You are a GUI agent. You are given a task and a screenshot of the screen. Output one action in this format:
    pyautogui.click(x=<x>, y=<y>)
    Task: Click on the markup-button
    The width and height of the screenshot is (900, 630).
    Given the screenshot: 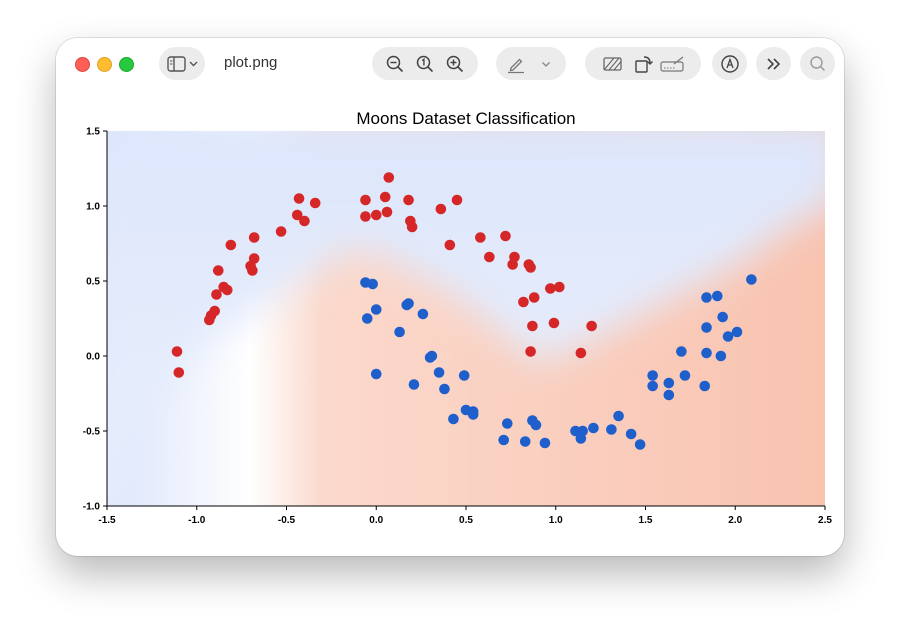 What is the action you would take?
    pyautogui.click(x=729, y=63)
    